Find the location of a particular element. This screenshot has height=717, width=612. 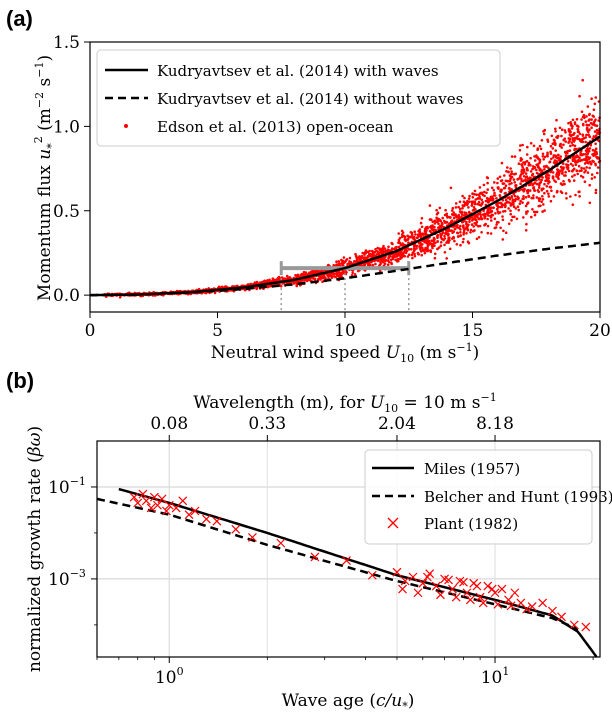

a-ylabel: Momentum flux u*2 (m−2 s−1) is located at coordinates (45, 178).